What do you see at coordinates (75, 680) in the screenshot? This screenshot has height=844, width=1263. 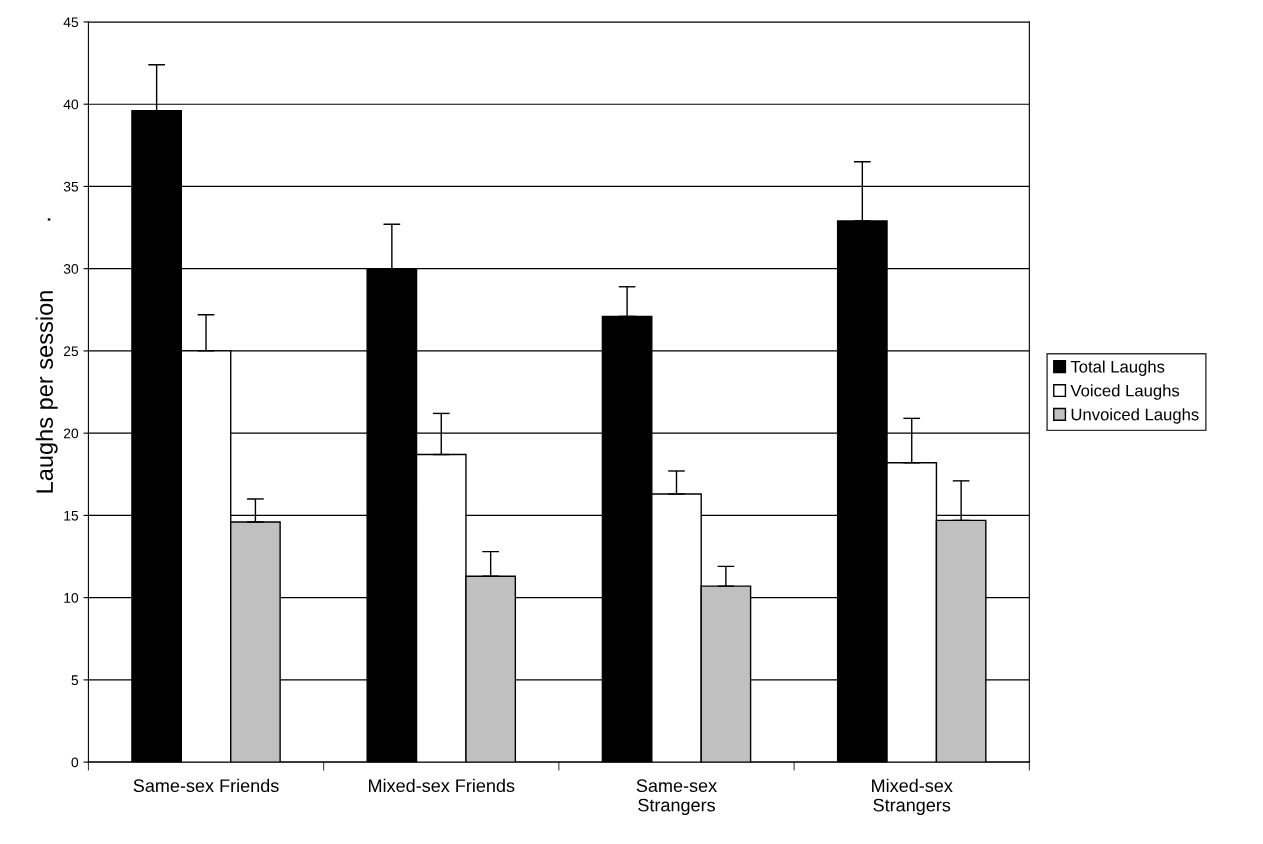 I see `y-tick-label: 5` at bounding box center [75, 680].